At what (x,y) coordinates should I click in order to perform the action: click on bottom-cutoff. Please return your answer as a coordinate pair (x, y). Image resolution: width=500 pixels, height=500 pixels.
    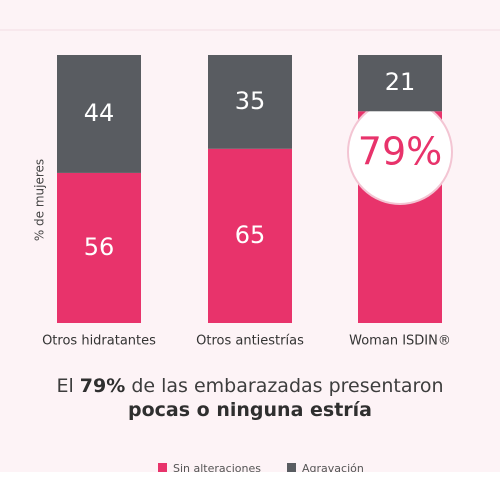
    Looking at the image, I should click on (250, 486).